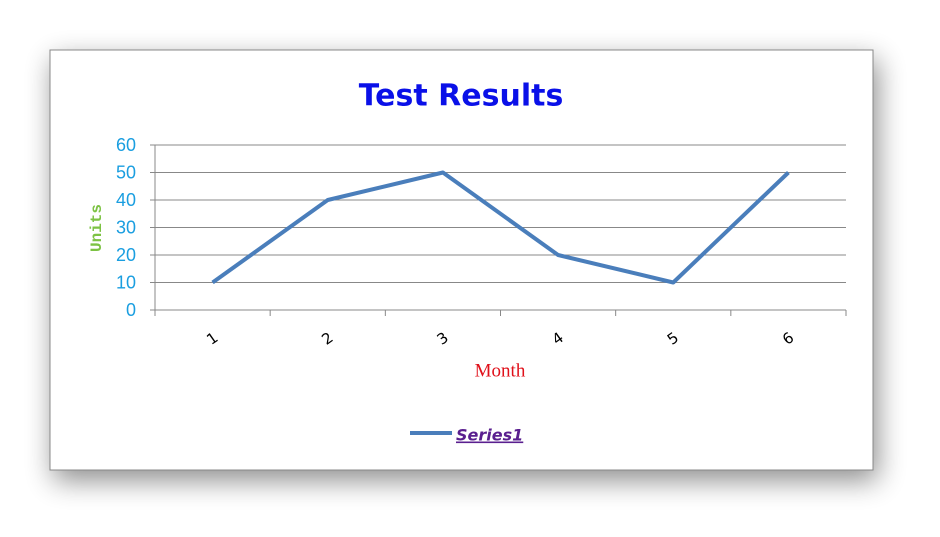  Describe the element at coordinates (500, 370) in the screenshot. I see `x-axis-label: Month` at that location.